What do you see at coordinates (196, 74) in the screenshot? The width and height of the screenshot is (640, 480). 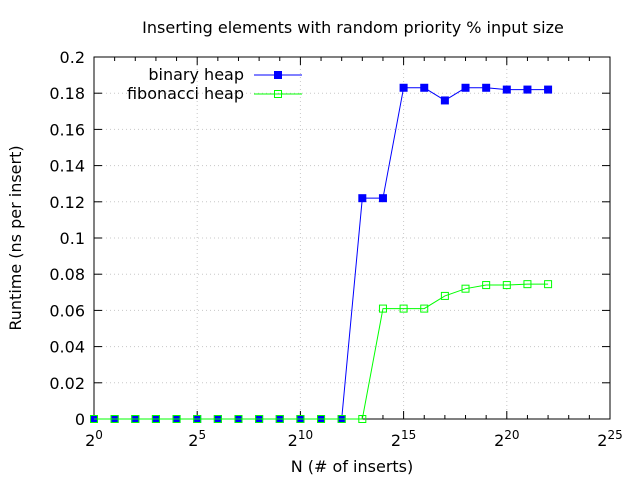 I see `legend-label-0: binary heap` at bounding box center [196, 74].